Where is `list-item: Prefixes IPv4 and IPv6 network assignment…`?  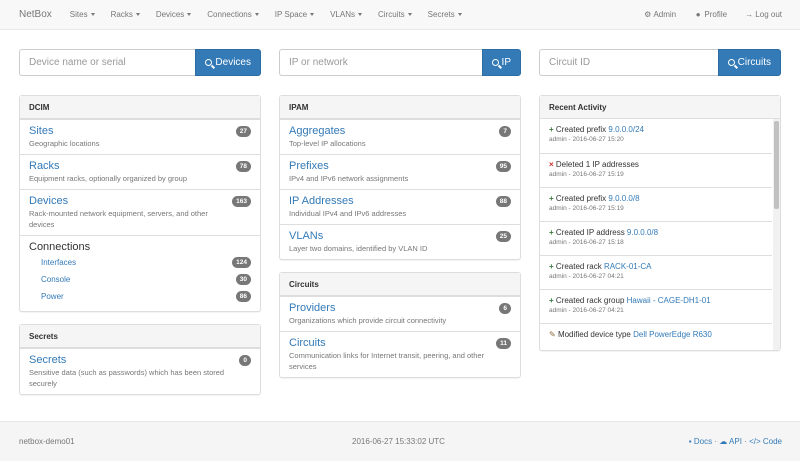
list-item: Prefixes IPv4 and IPv6 network assignment… is located at coordinates (400, 171).